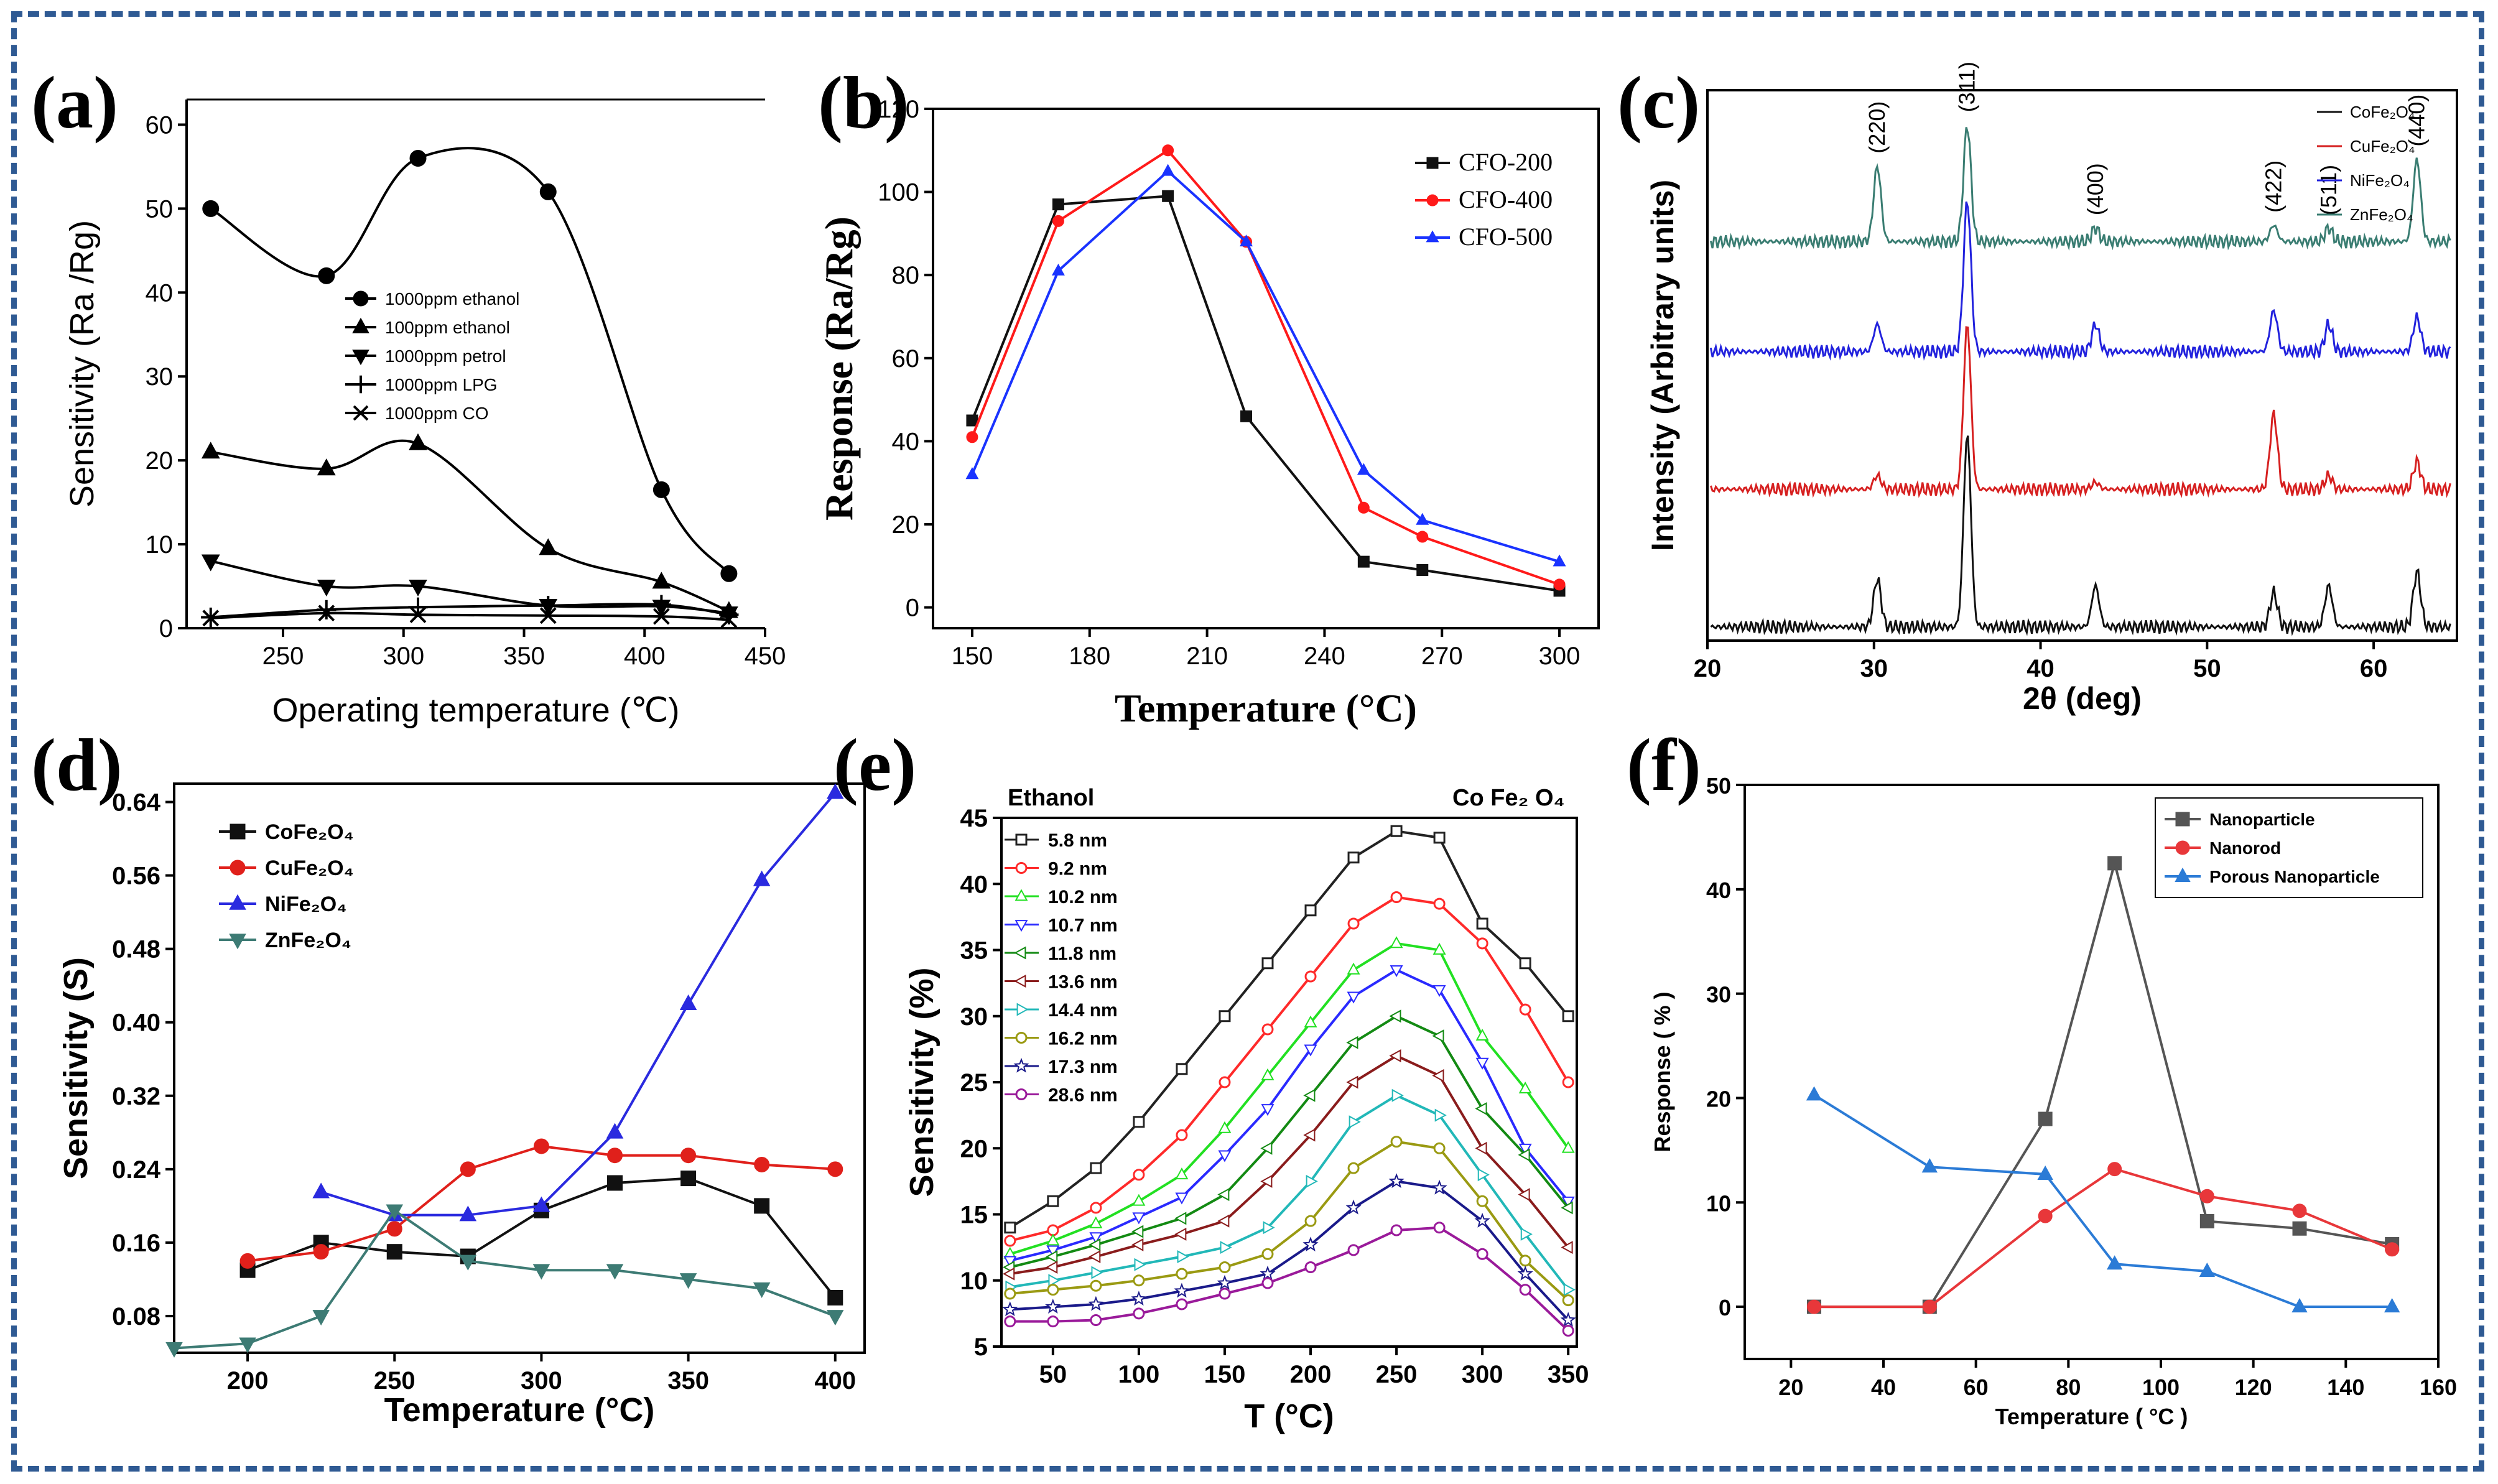 The width and height of the screenshot is (2498, 1484). I want to click on x-axis-title: T (°C), so click(1289, 1416).